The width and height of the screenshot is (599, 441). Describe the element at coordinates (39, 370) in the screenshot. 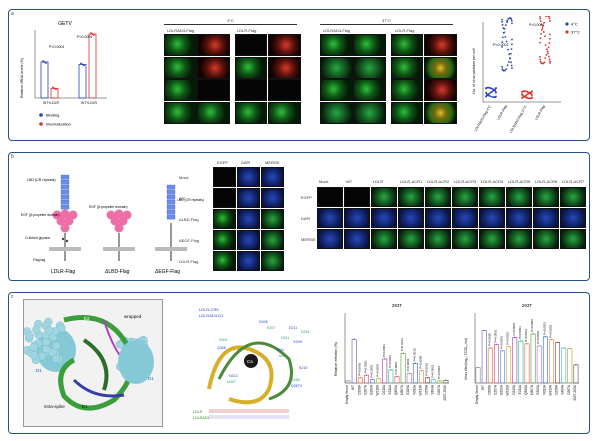

I see `struct1-d1a: D1` at that location.